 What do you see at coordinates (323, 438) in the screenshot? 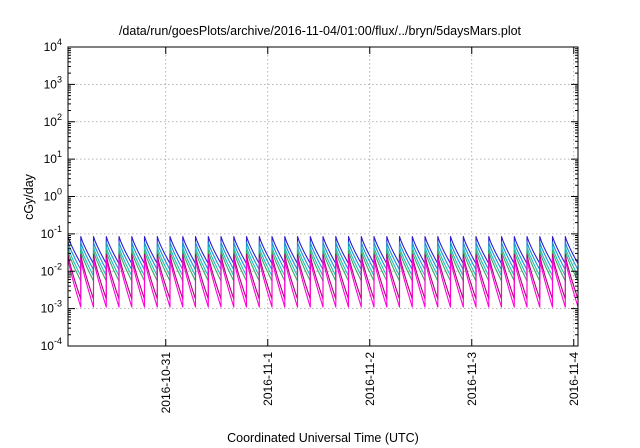
I see `x-axis-label: Coordinated Universal Time (UTC)` at bounding box center [323, 438].